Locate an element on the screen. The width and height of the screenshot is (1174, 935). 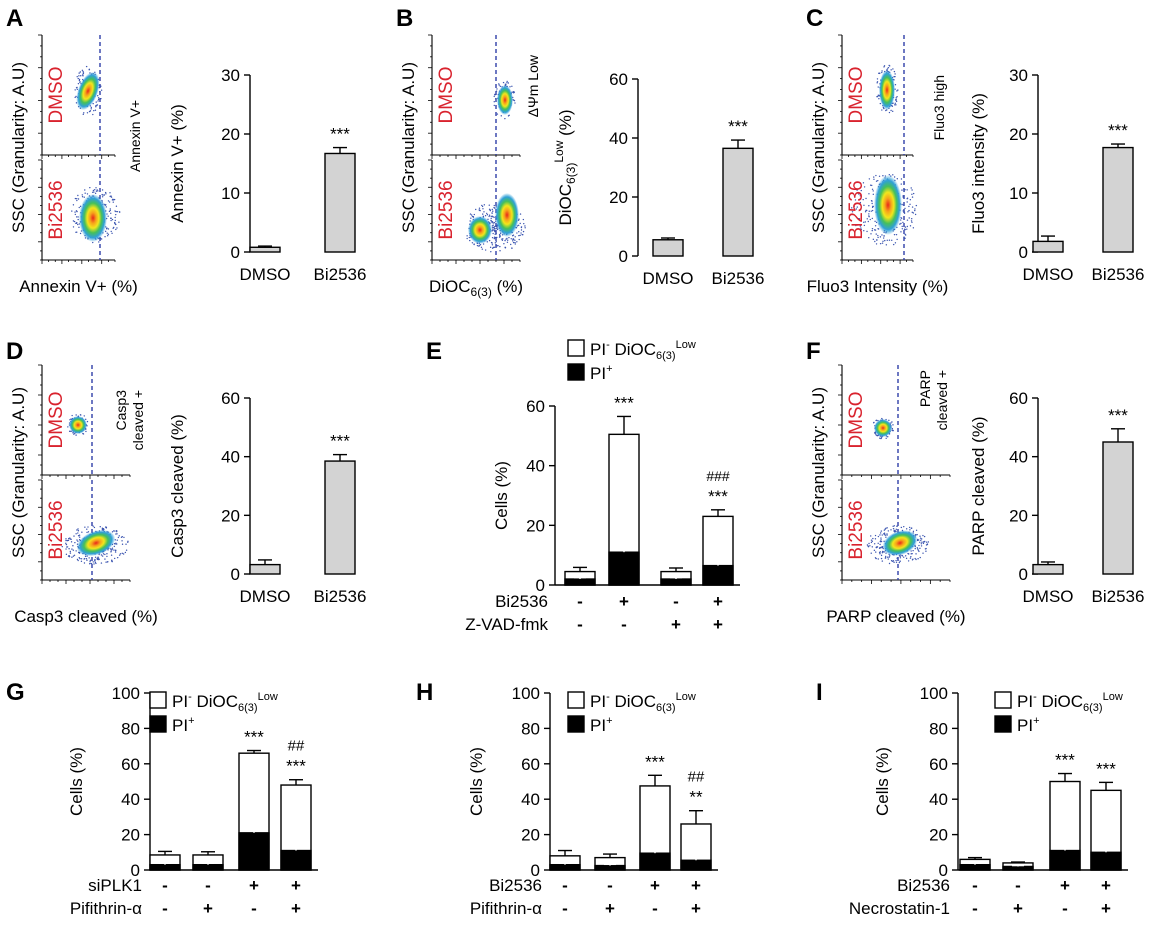
legend-text-part: + is located at coordinates (609, 369).